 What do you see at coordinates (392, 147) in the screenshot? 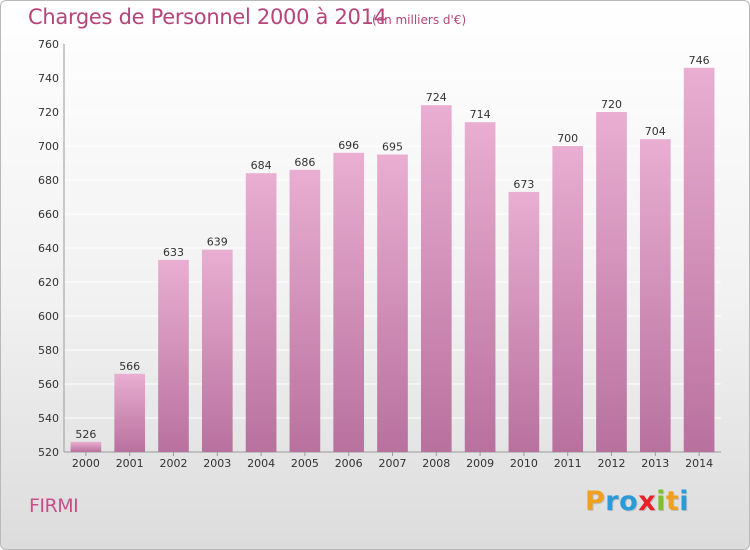
I see `data-label: 695` at bounding box center [392, 147].